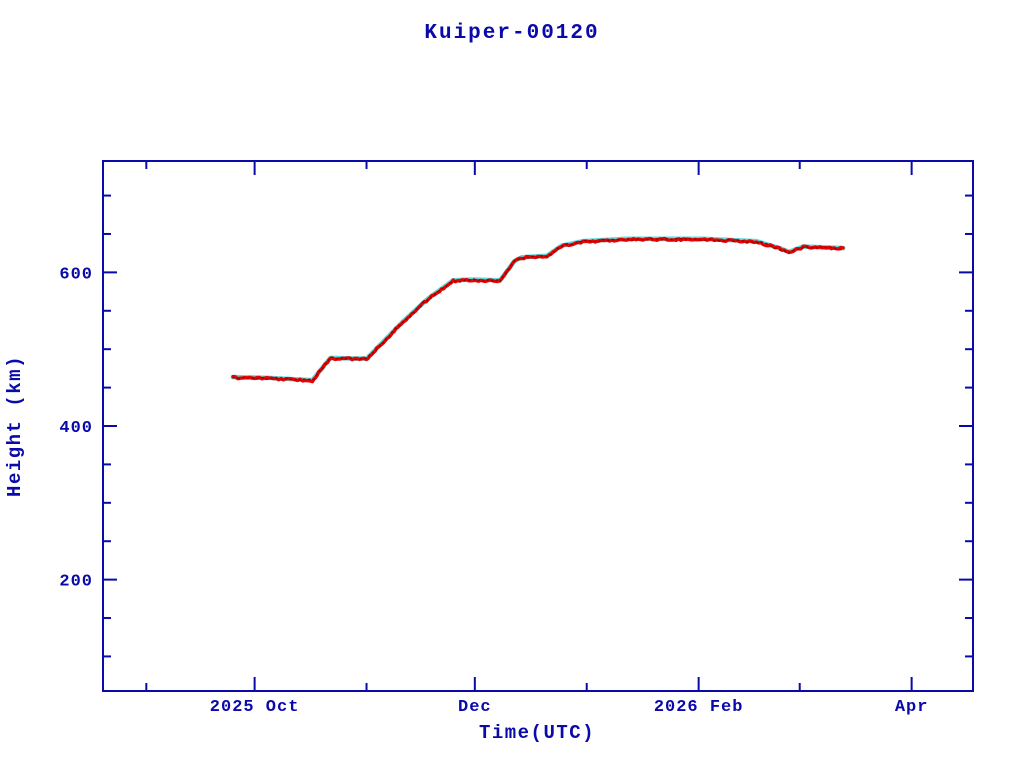 This screenshot has width=1024, height=768. I want to click on x-tick-label: 2026 Feb, so click(699, 707).